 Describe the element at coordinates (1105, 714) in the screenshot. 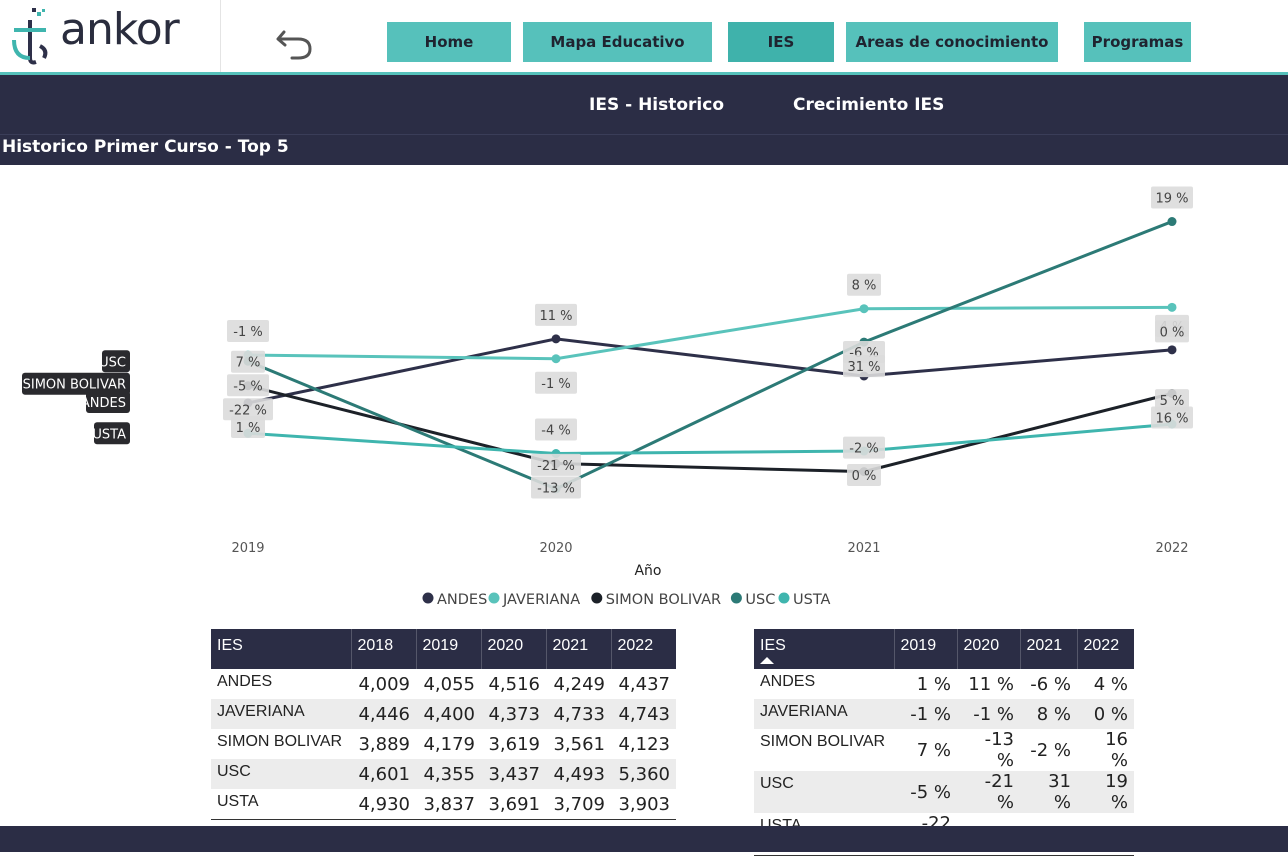

I see `value-cell: 0 %` at that location.